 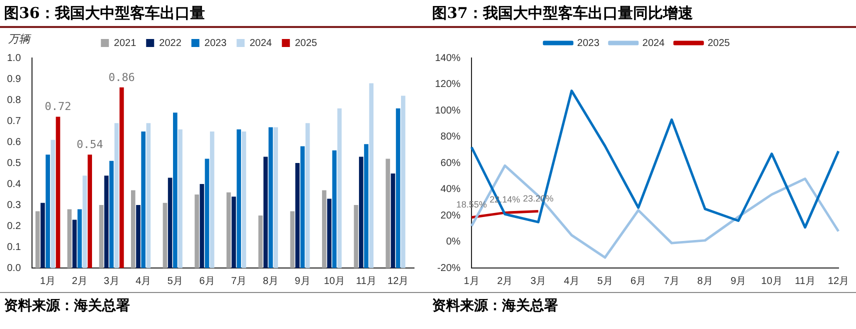 What do you see at coordinates (14, 163) in the screenshot?
I see `y-tick-label: 0.5` at bounding box center [14, 163].